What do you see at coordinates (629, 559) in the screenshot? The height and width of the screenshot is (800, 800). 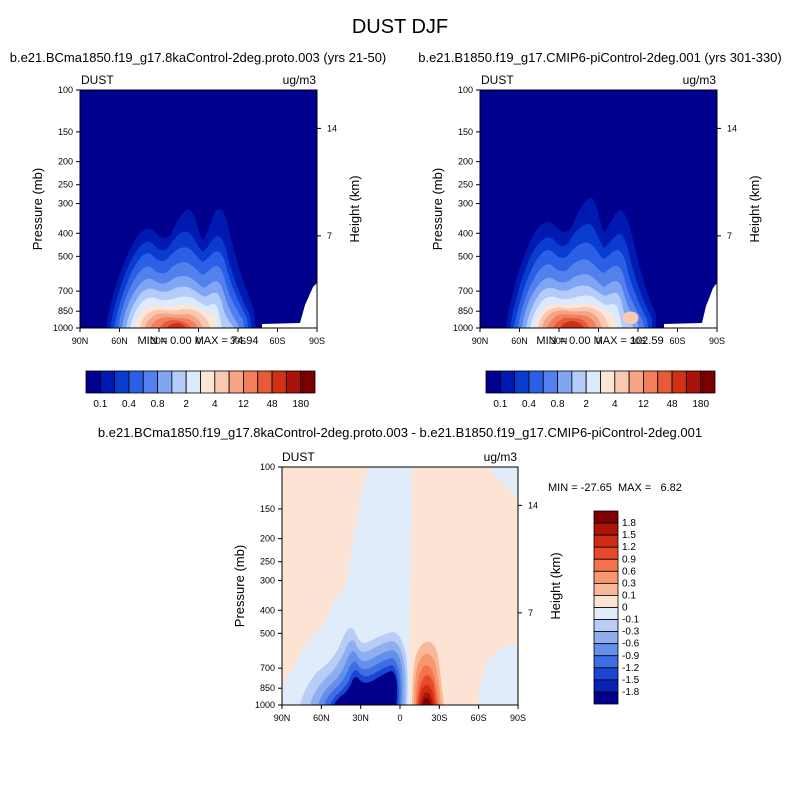 I see `colorbar-label: 0.9` at bounding box center [629, 559].